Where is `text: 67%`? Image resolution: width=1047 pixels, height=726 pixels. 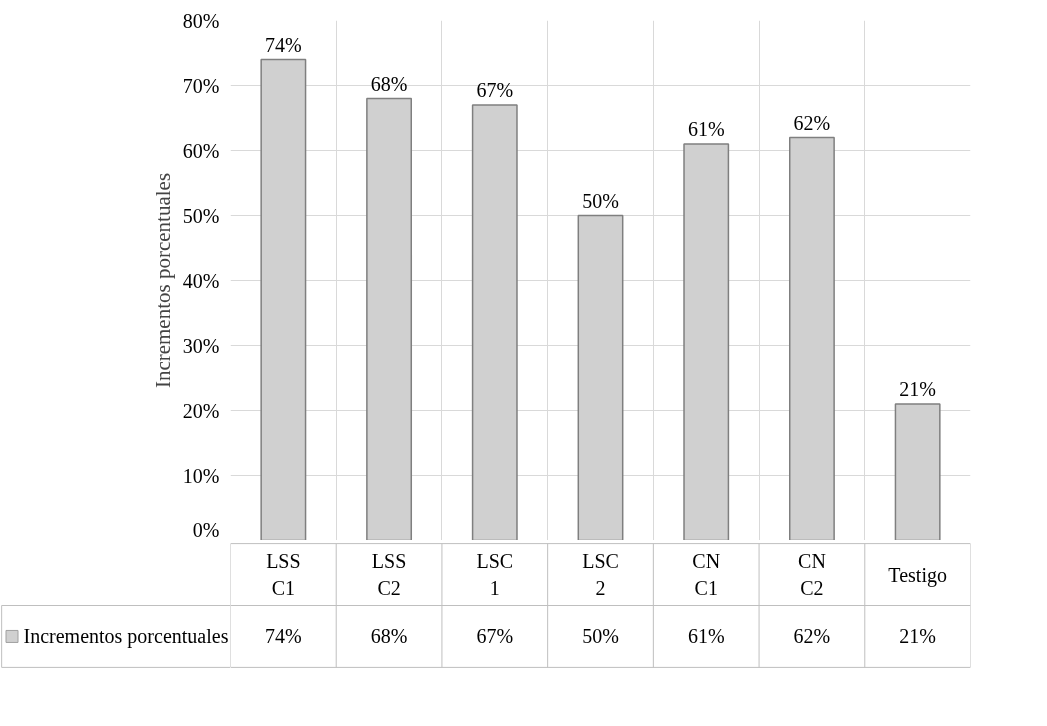 text: 67% is located at coordinates (495, 90).